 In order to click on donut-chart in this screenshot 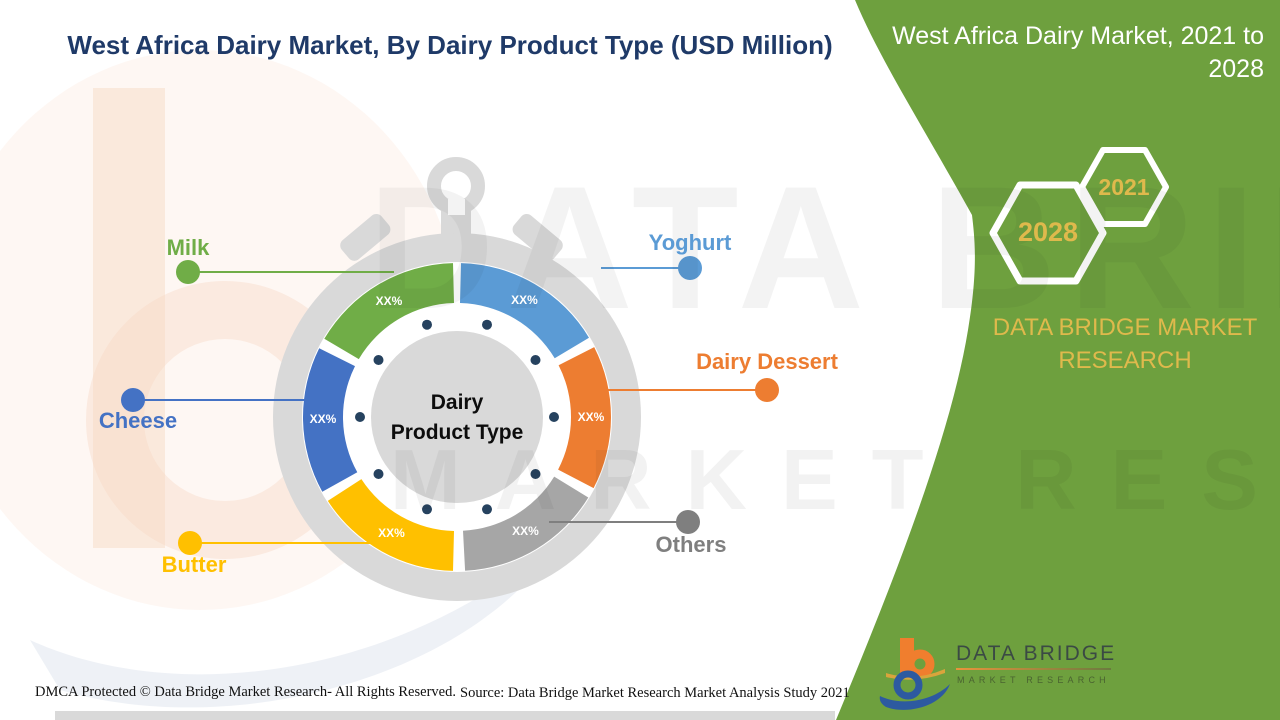, I will do `click(456, 417)`.